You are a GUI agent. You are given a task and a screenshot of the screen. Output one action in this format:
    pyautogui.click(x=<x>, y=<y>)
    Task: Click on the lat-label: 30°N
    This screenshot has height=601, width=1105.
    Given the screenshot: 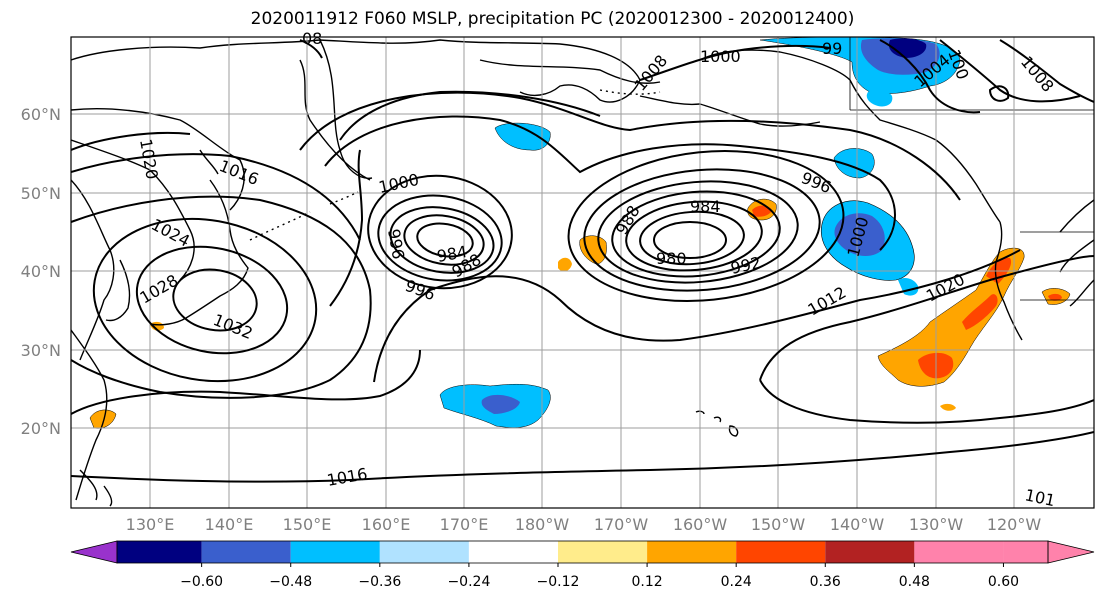 What is the action you would take?
    pyautogui.click(x=41, y=350)
    